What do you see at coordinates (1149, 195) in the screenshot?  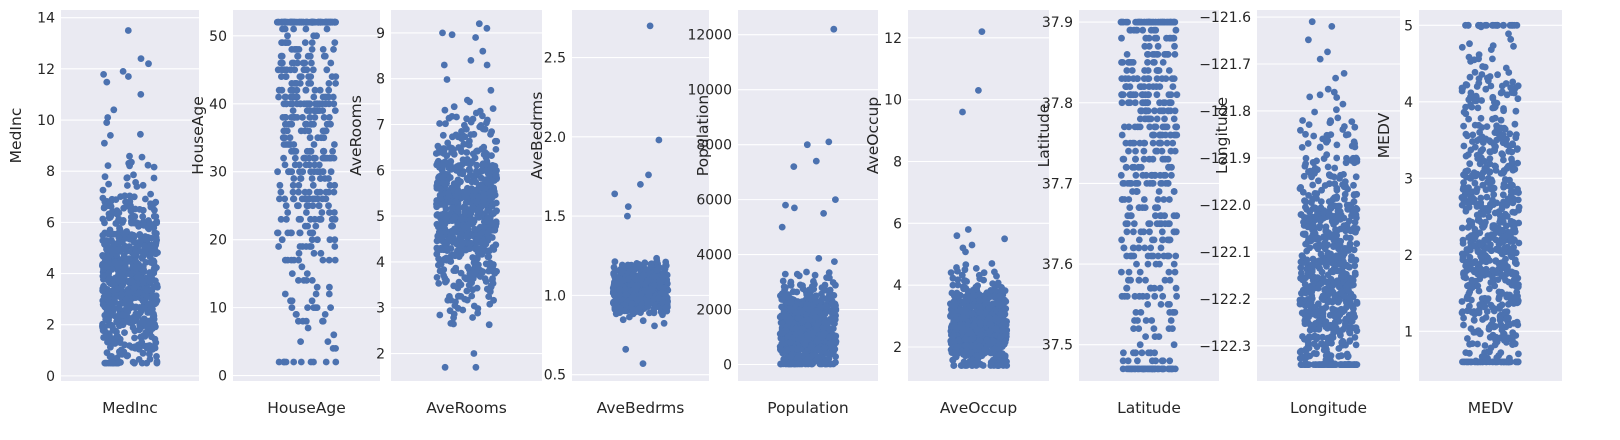 I see `plot-area` at bounding box center [1149, 195].